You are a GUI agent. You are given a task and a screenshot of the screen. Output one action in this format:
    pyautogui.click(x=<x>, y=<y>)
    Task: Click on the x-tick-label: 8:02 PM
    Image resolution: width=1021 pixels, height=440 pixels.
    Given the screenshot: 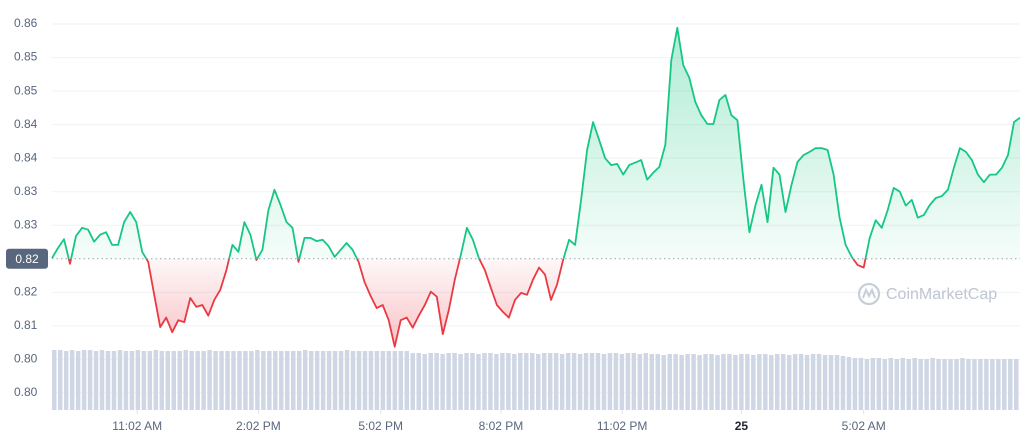 What is the action you would take?
    pyautogui.click(x=501, y=426)
    